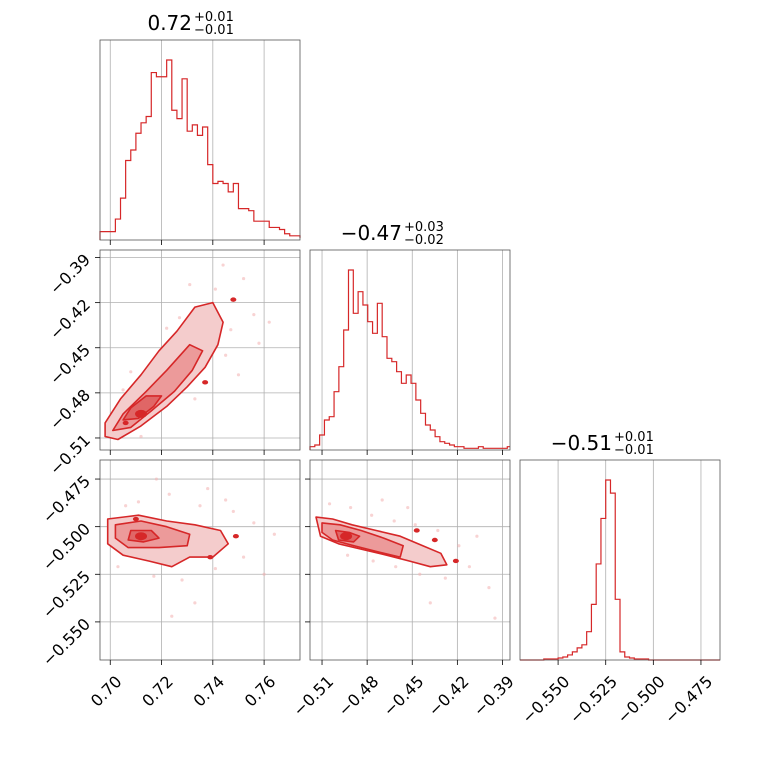  I want to click on hist-panel-1: −0.47 +0.03−0.02, so click(410, 337).